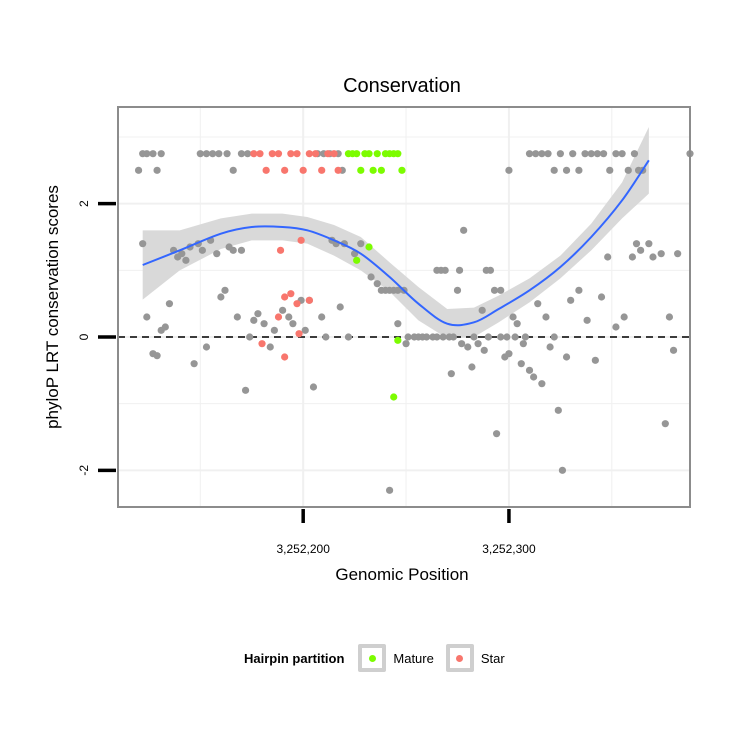  What do you see at coordinates (413, 658) in the screenshot?
I see `legend-label-mature: Mature` at bounding box center [413, 658].